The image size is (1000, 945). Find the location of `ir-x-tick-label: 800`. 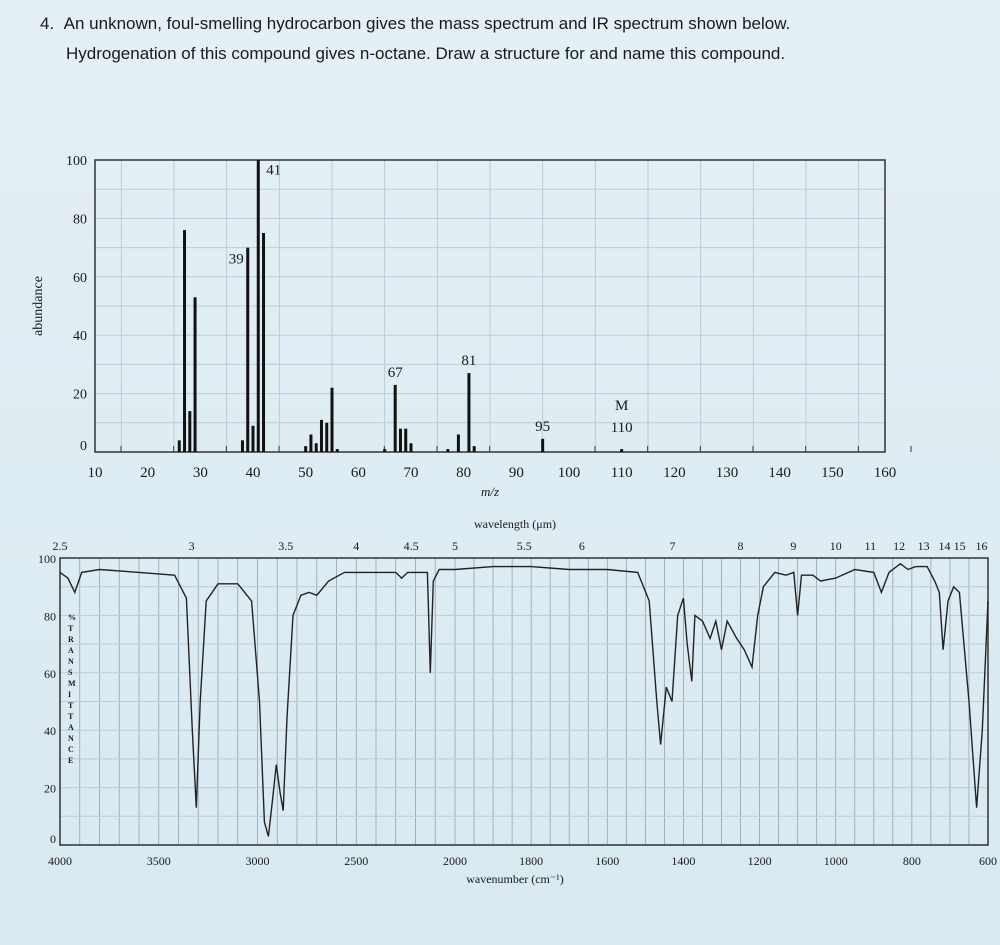

ir-x-tick-label: 800 is located at coordinates (912, 861).